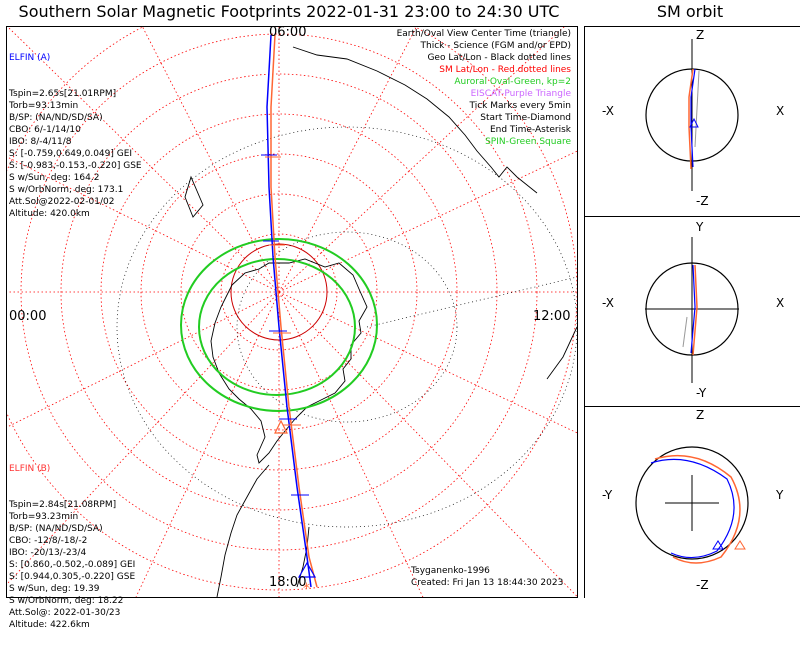 This screenshot has height=655, width=800. I want to click on sm2-right: X, so click(780, 303).